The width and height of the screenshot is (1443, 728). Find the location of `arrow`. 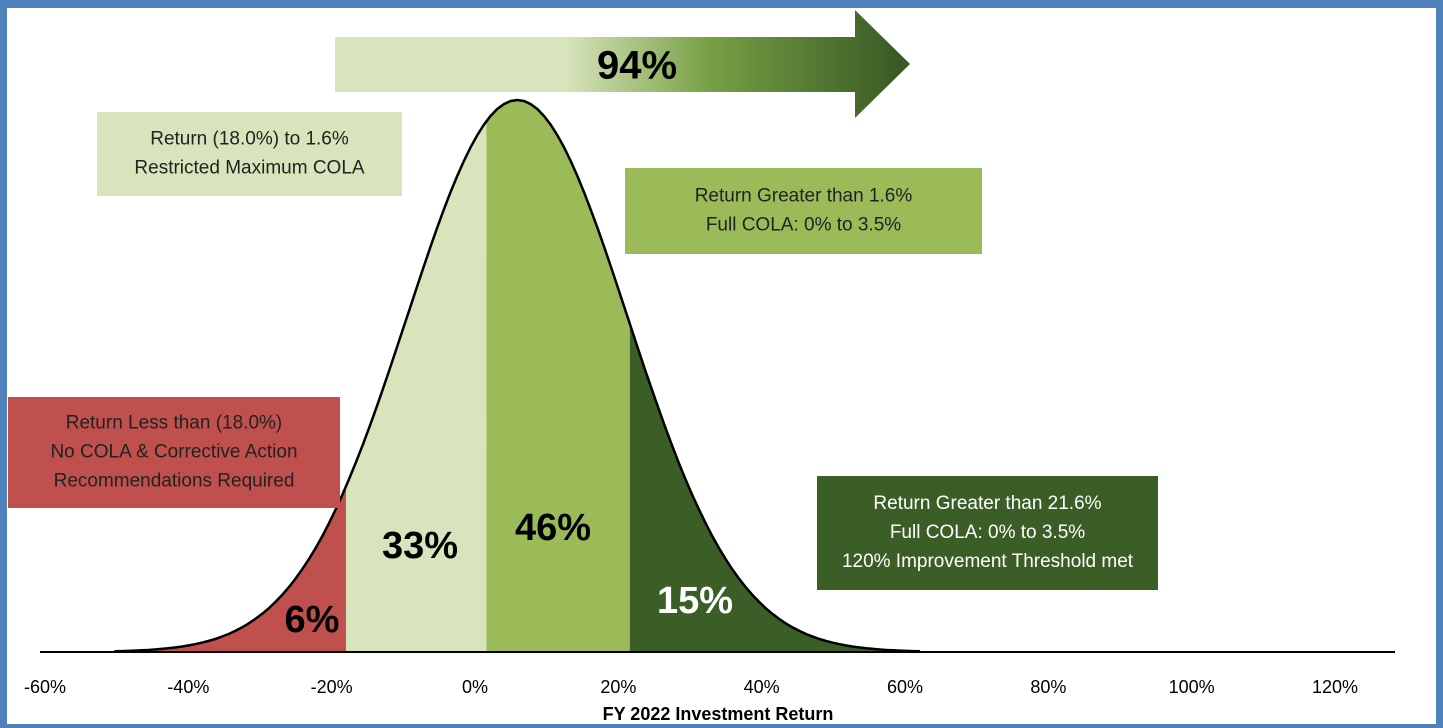

arrow is located at coordinates (622, 64).